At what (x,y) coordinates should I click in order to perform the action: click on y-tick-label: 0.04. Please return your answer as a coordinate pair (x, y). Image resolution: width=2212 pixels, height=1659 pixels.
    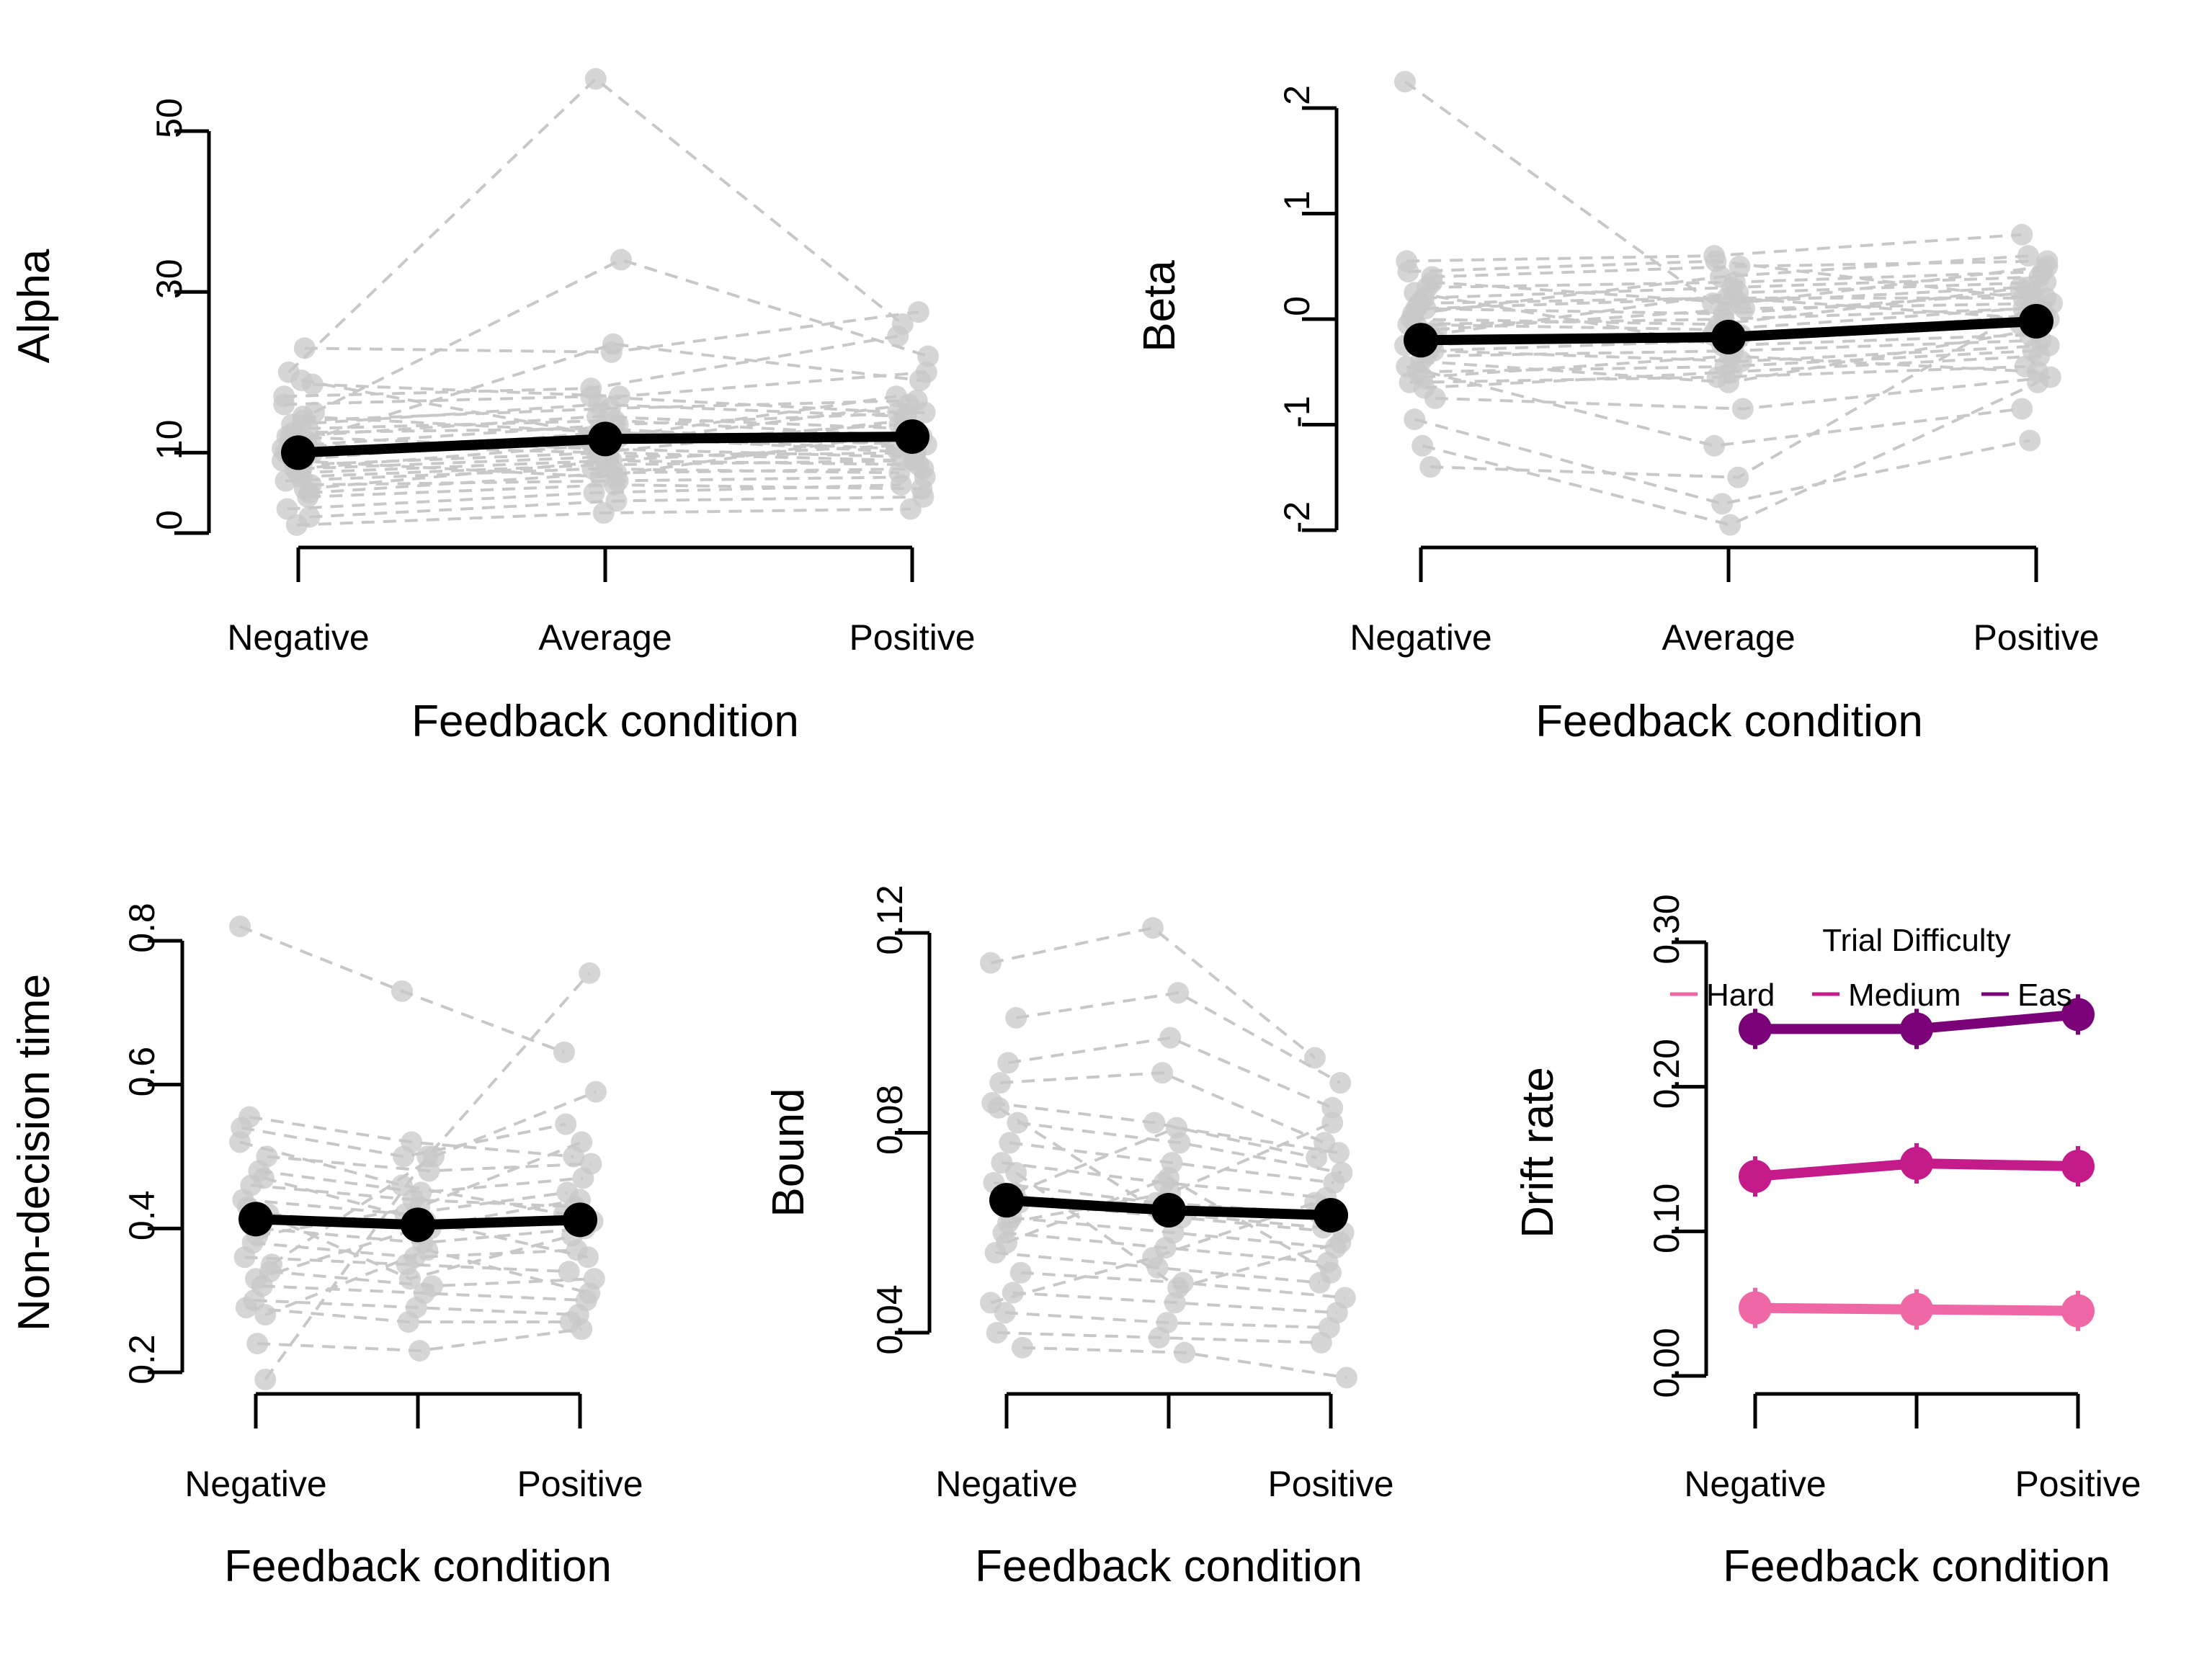
    Looking at the image, I should click on (890, 1319).